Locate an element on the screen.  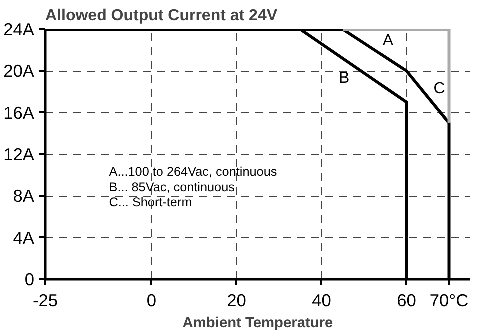
series-label: B is located at coordinates (344, 78).